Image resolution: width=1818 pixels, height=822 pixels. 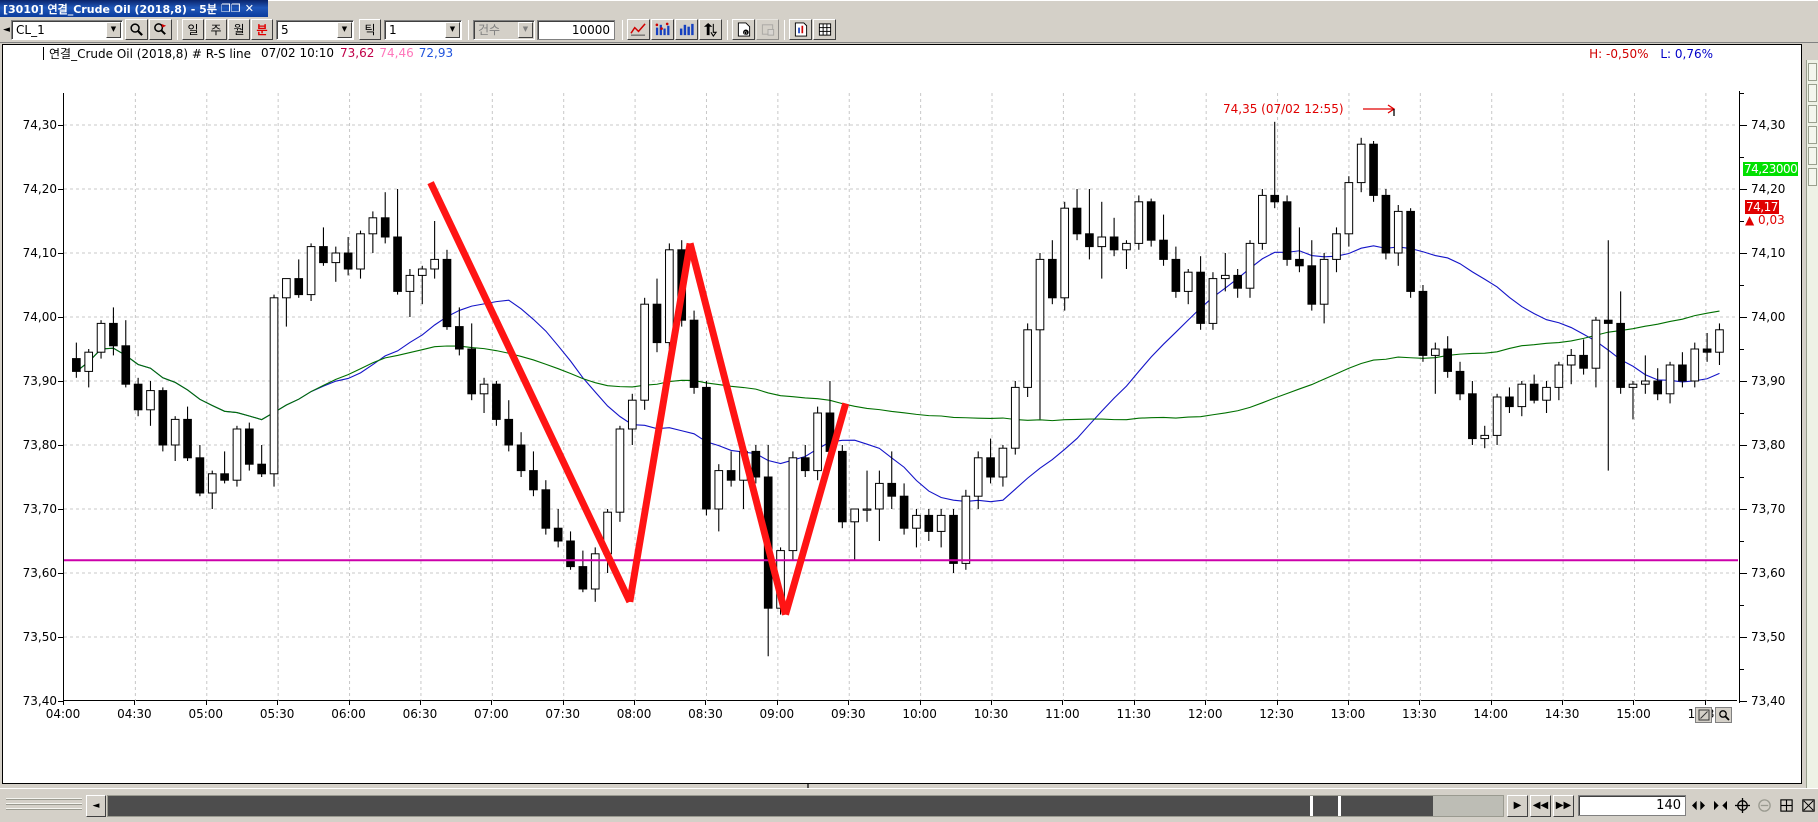 I want to click on y-axis-tick-left: 74,10, so click(x=39, y=253).